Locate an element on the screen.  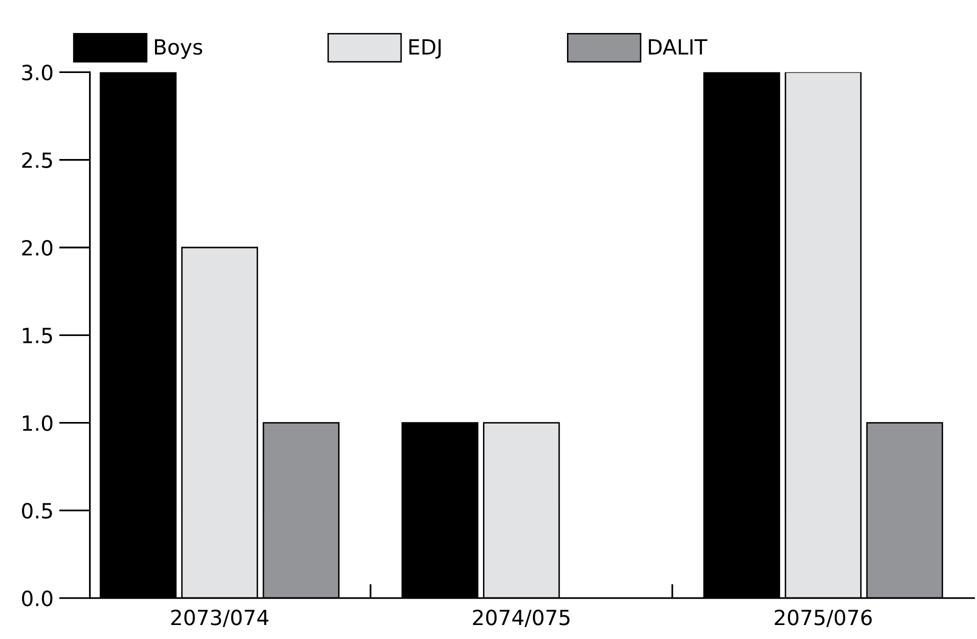
legend-label: Boys is located at coordinates (178, 49).